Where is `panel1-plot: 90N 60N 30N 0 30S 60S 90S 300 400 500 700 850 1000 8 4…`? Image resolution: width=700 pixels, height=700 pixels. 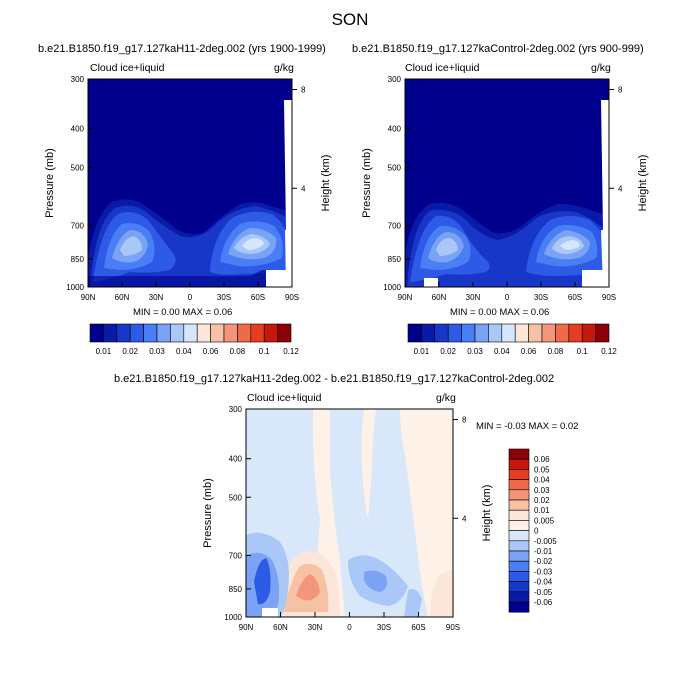
panel1-plot: 90N 60N 30N 0 30S 60S 90S 300 400 500 700 850 1000 8 4… is located at coordinates (188, 188).